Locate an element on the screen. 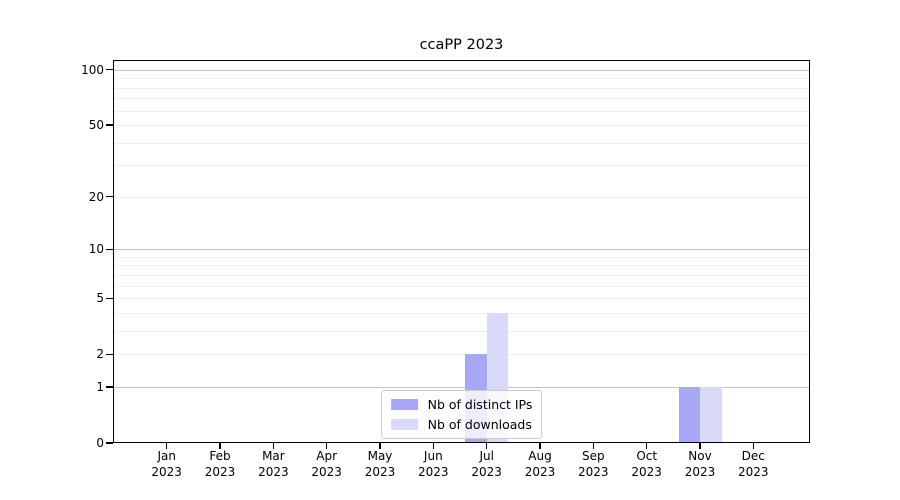 The width and height of the screenshot is (900, 500). x-axis-tick-label: Jul 2023 is located at coordinates (487, 464).